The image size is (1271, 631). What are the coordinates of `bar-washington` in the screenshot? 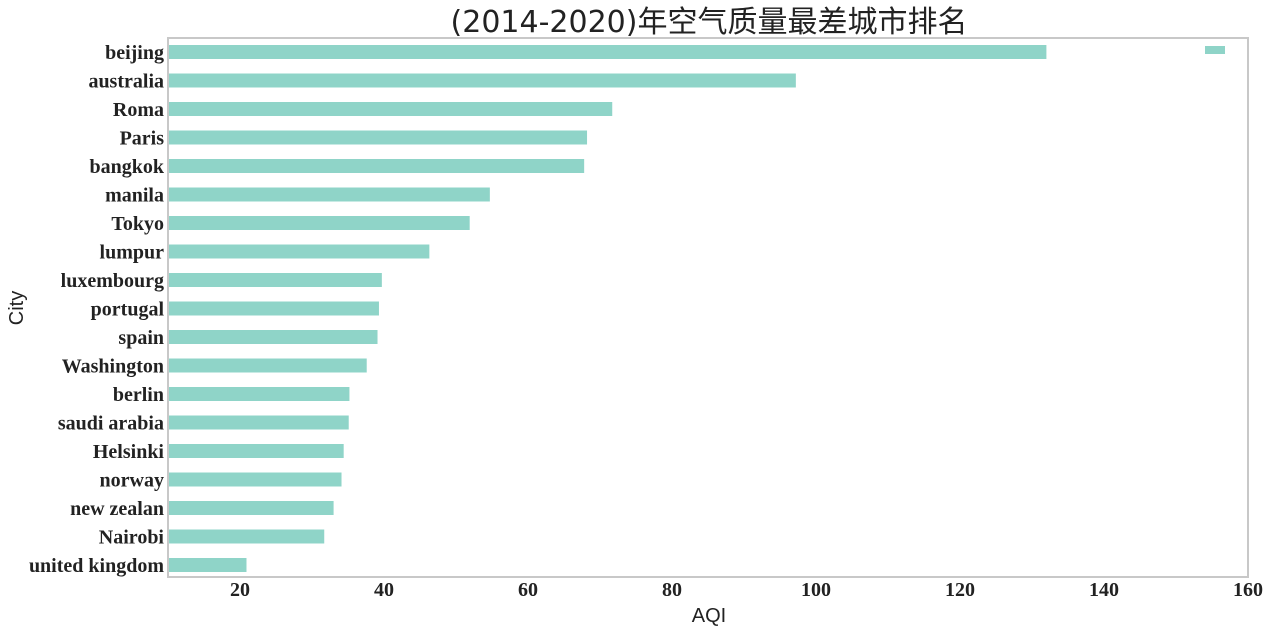 It's located at (267, 365).